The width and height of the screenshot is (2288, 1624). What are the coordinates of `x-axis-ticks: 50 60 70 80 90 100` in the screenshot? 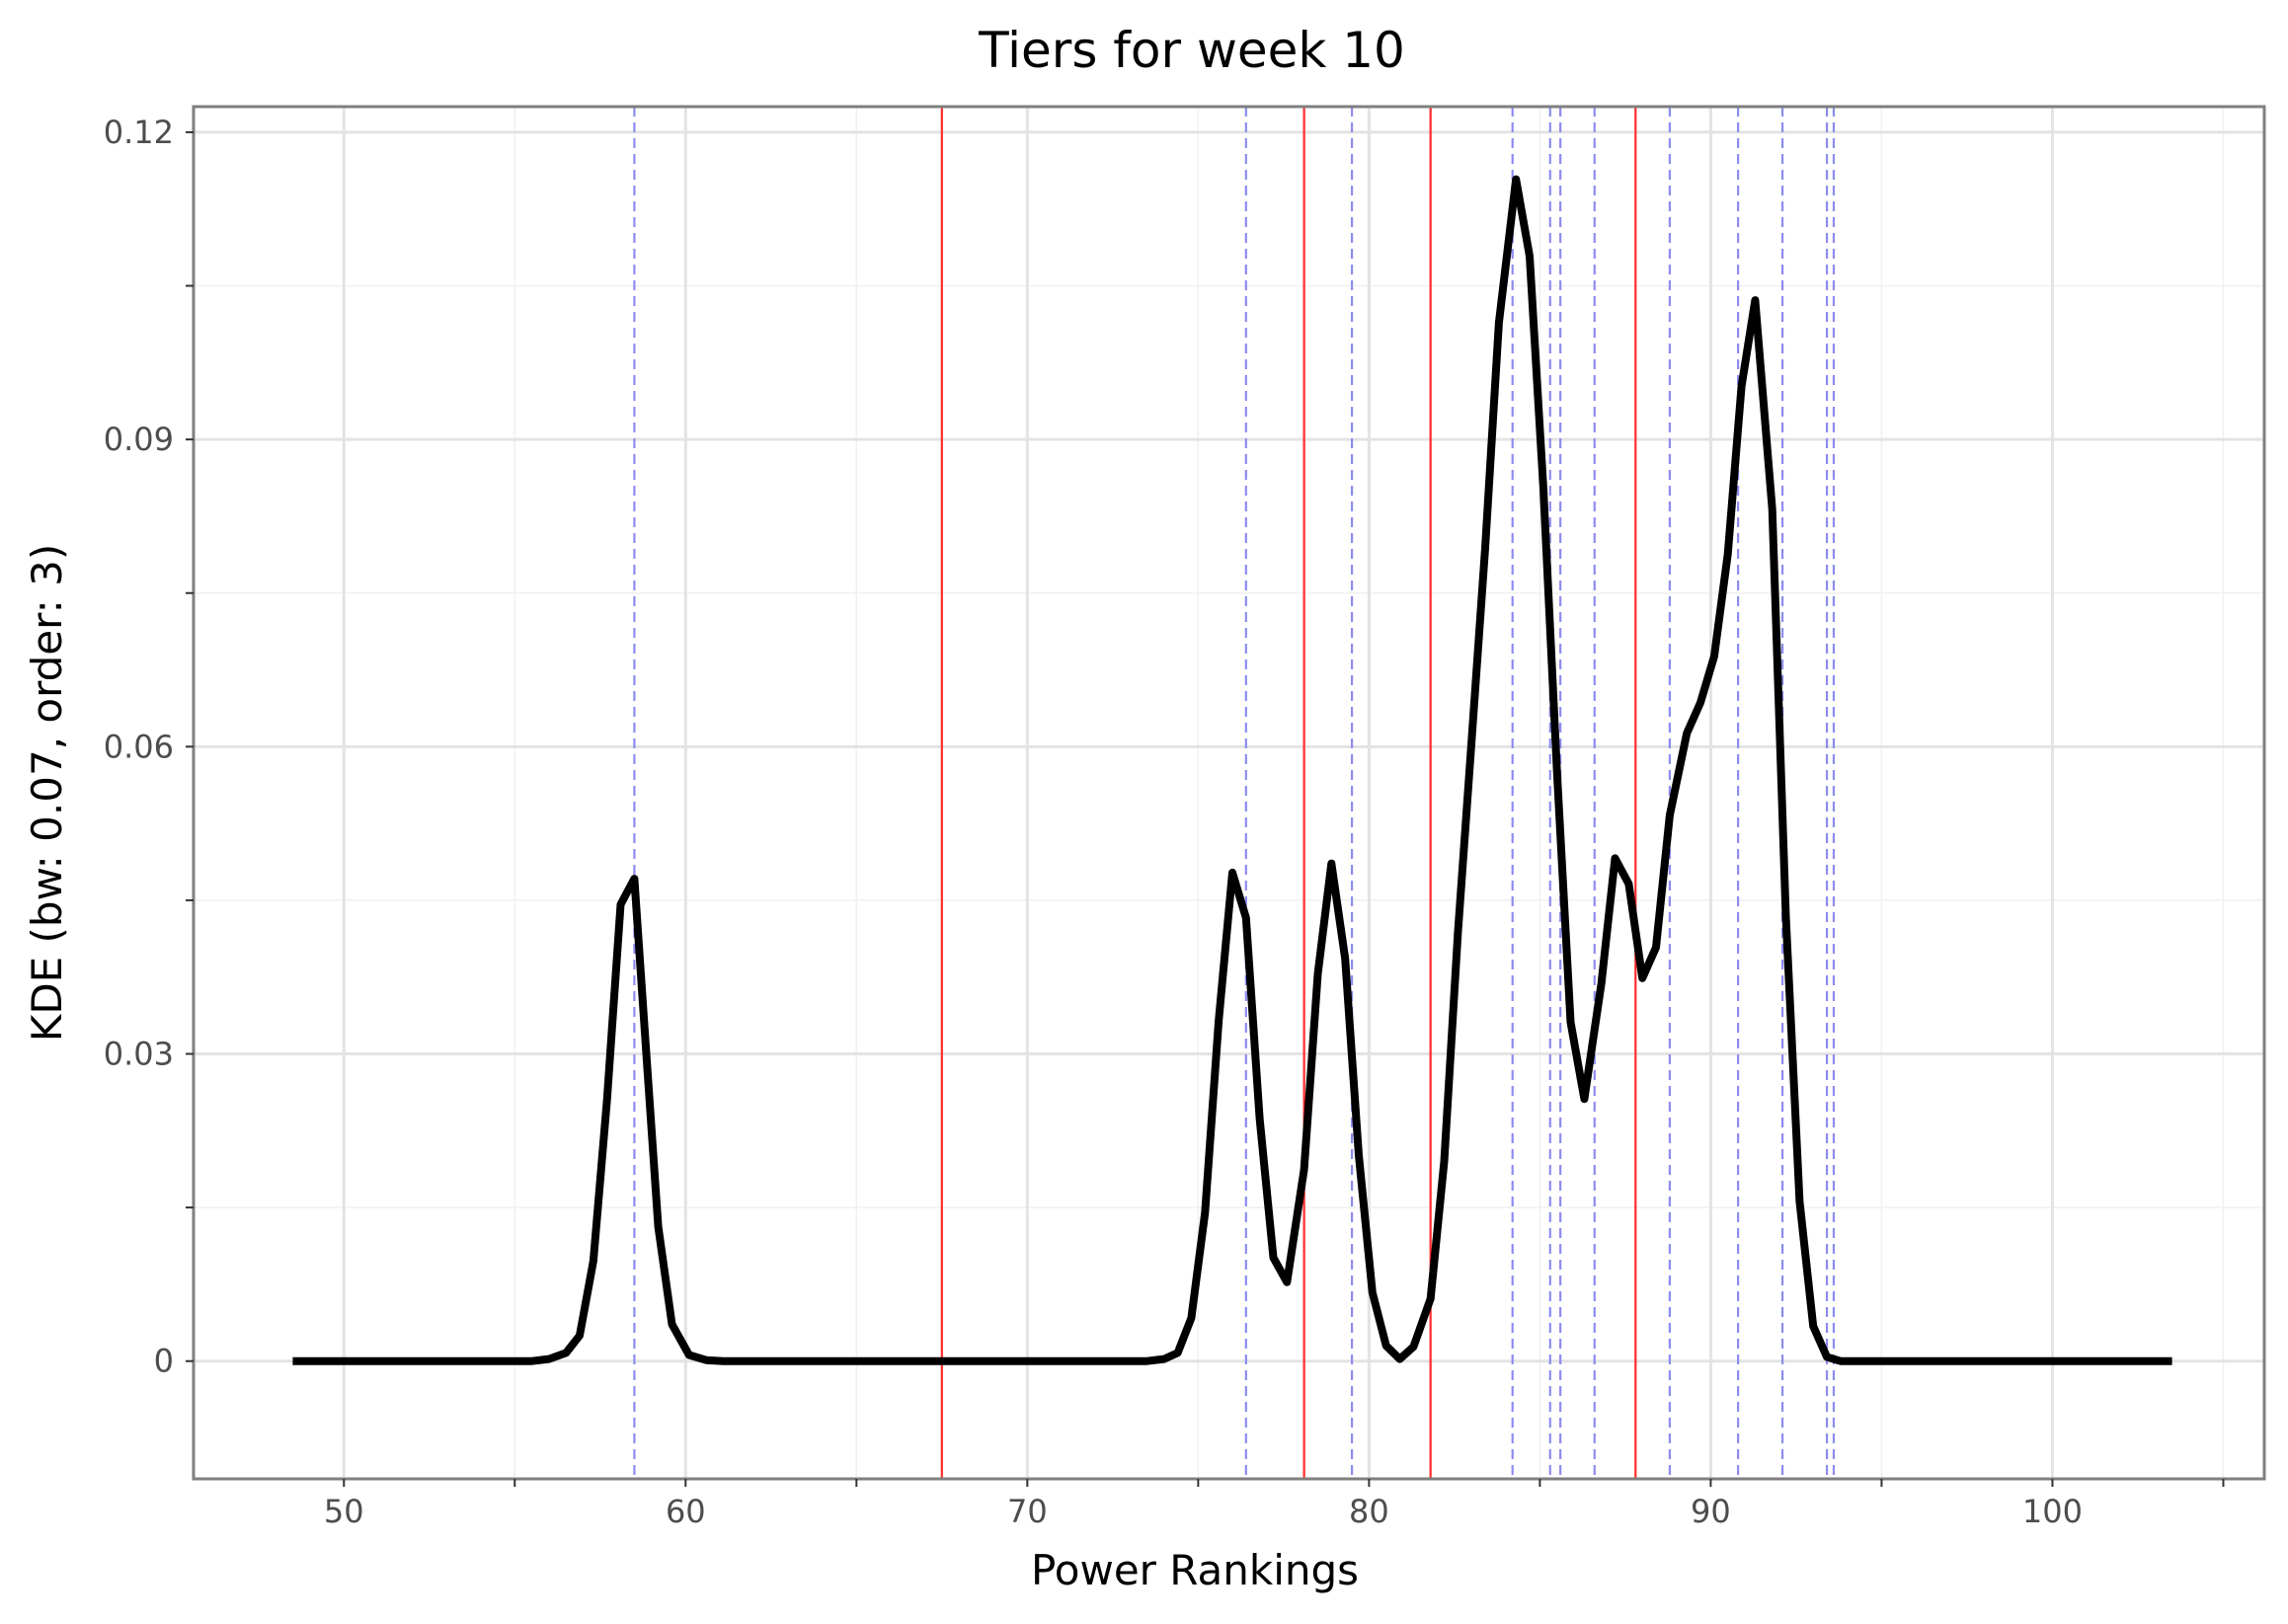 It's located at (1275, 1504).